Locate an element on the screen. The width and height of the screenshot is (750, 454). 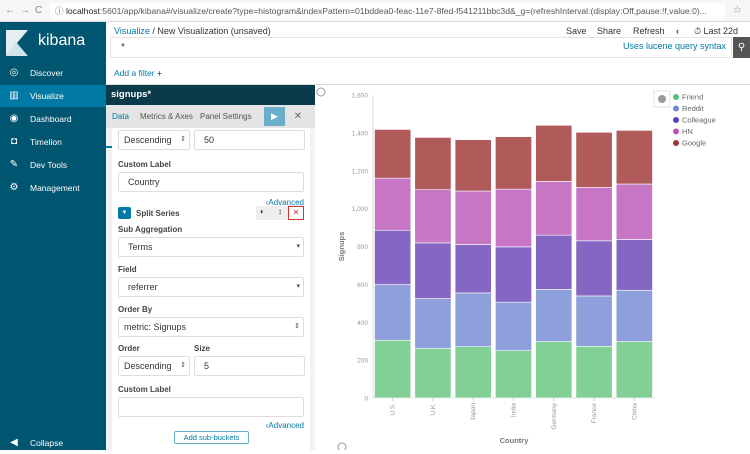
breadcrumb-visualize-link: Visualize is located at coordinates (132, 31).